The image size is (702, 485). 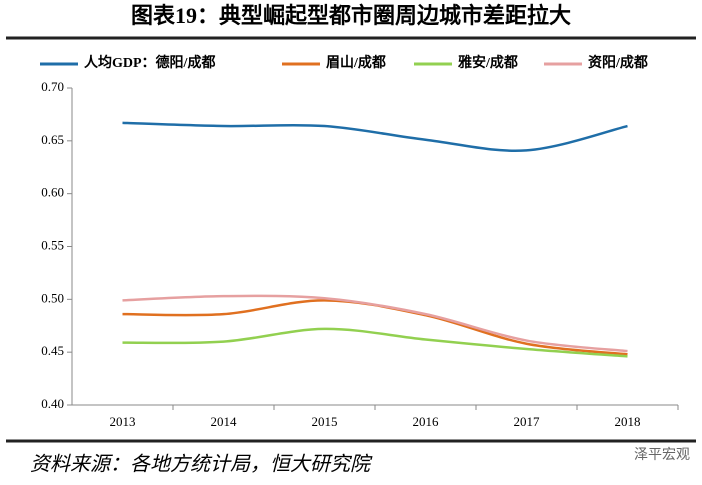 I want to click on chart-title: 图表19：典型崛起型都市圈周边城市差距拉大, so click(x=351, y=15).